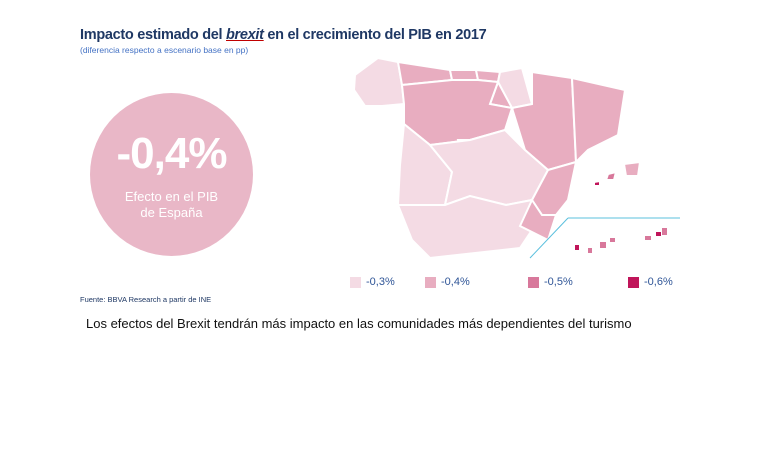 The height and width of the screenshot is (473, 770). I want to click on region-cataluna, so click(598, 120).